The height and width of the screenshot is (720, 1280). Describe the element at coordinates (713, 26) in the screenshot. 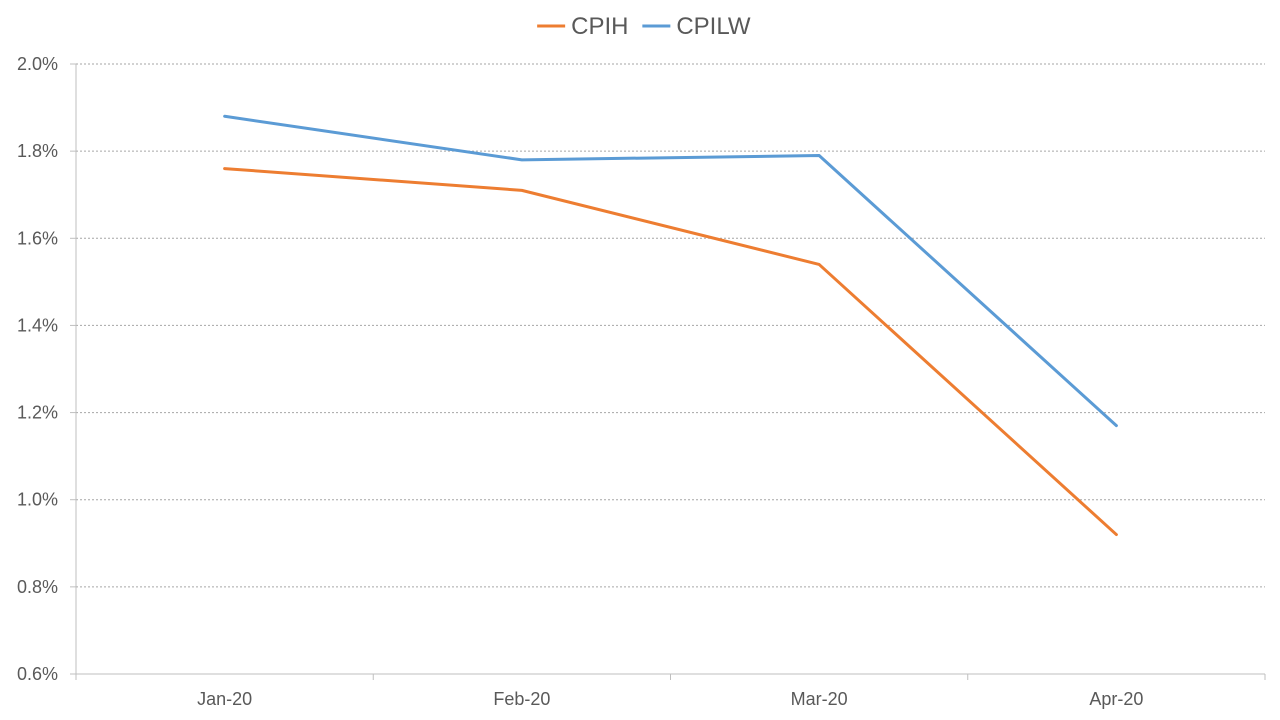

I see `legend-label-cpilw: CPILW` at that location.